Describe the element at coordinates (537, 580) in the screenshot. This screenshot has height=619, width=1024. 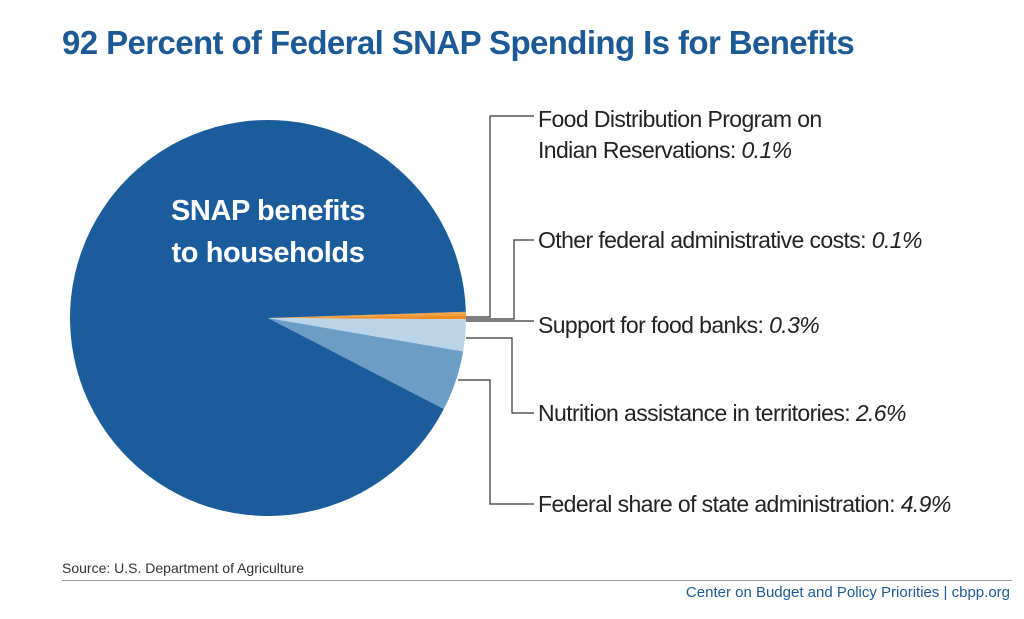
I see `footer-divider` at that location.